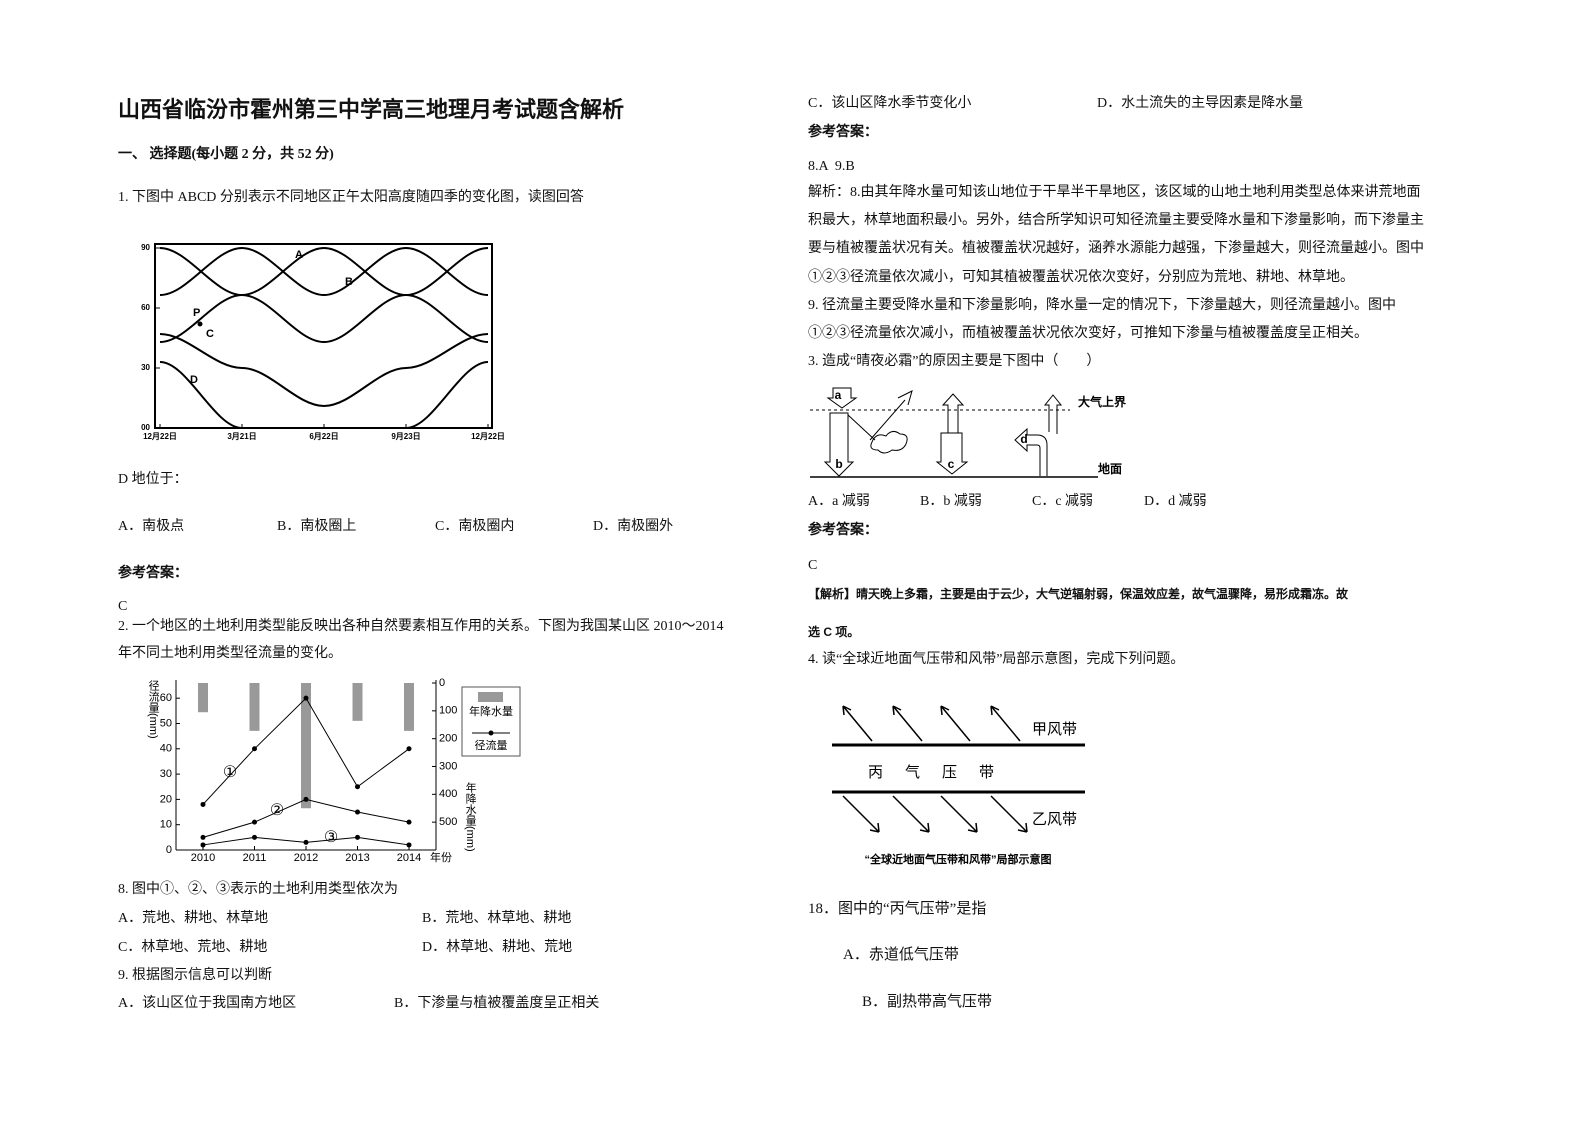  I want to click on x-tick-label: 3月21日, so click(241, 436).